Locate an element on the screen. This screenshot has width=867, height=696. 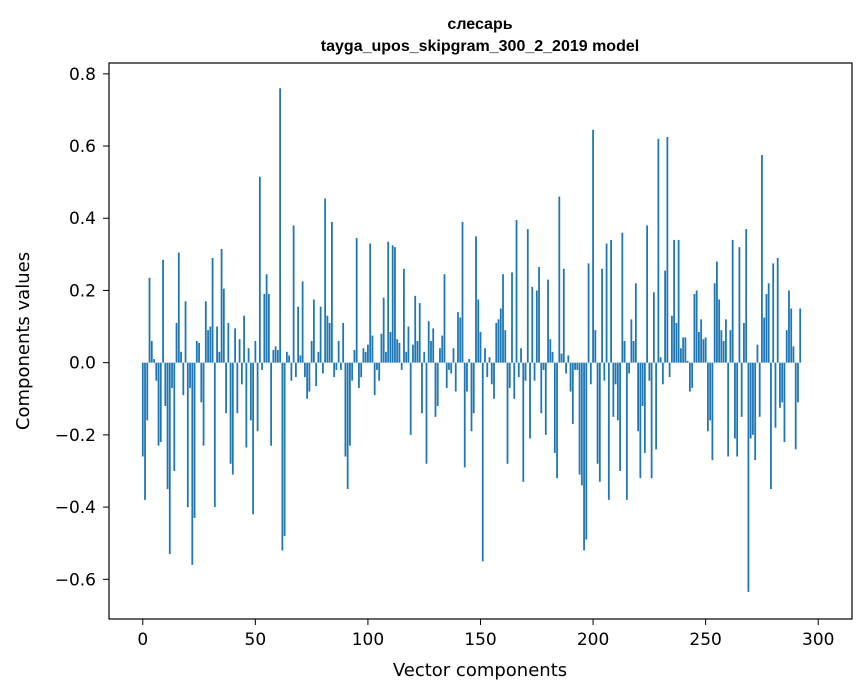
y-tick-label: 0.0 is located at coordinates (82, 364).